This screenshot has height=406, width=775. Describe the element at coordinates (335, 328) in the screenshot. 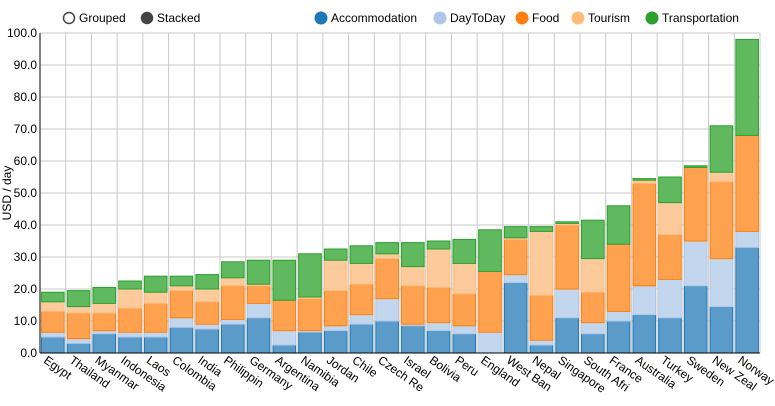

I see `bar-daytoday-jordan` at that location.